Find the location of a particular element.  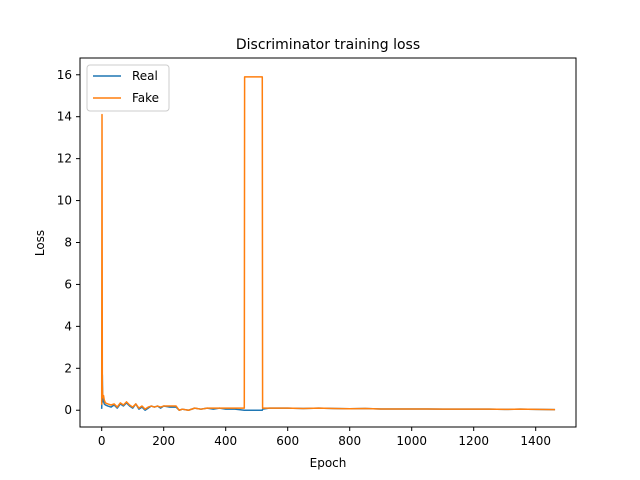

x-tick-label: 0 is located at coordinates (102, 441).